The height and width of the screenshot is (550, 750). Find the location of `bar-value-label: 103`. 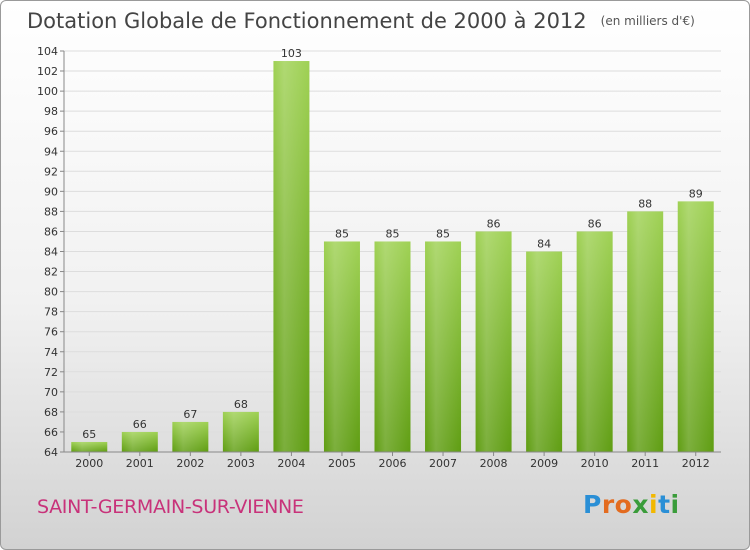

bar-value-label: 103 is located at coordinates (291, 53).